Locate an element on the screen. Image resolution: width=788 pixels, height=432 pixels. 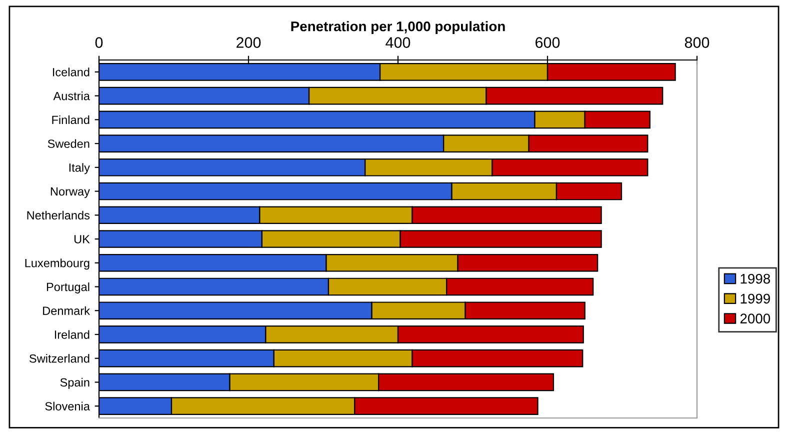
y-tick-label: Portugal is located at coordinates (68, 288).